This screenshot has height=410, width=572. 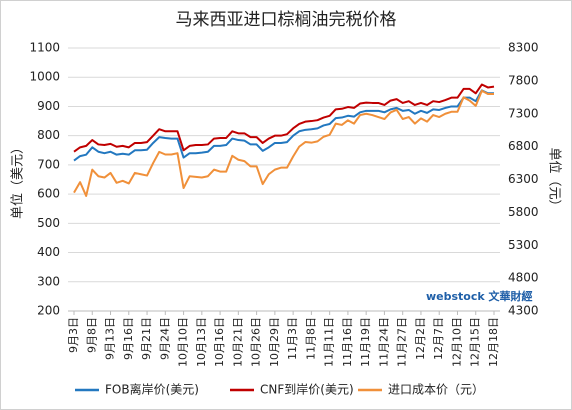 I want to click on x-tick-label: 9月3日, so click(x=73, y=335).